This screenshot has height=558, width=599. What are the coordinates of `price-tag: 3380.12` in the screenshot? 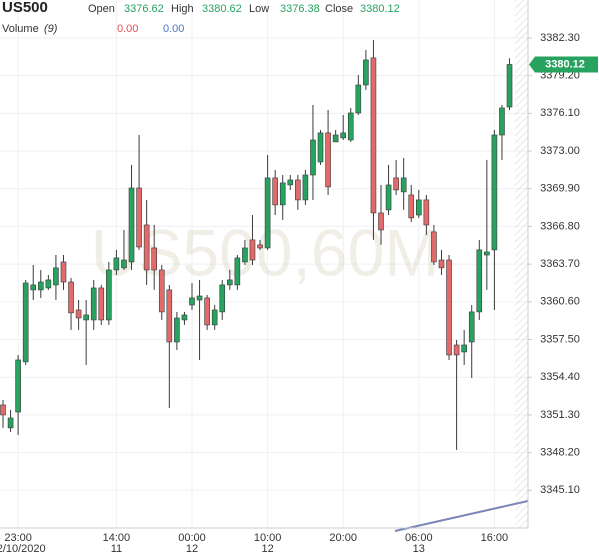 It's located at (565, 64).